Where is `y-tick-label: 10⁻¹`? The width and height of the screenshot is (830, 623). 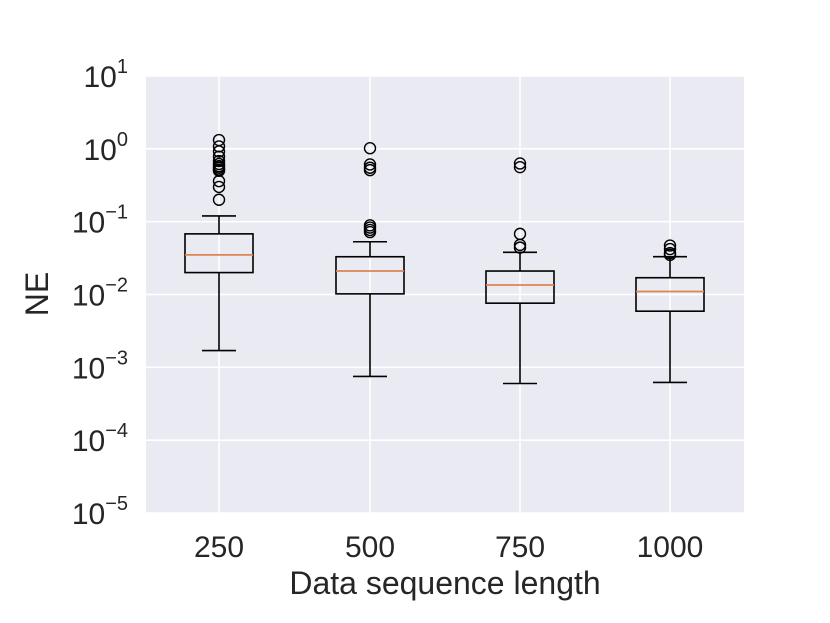 y-tick-label: 10⁻¹ is located at coordinates (100, 221).